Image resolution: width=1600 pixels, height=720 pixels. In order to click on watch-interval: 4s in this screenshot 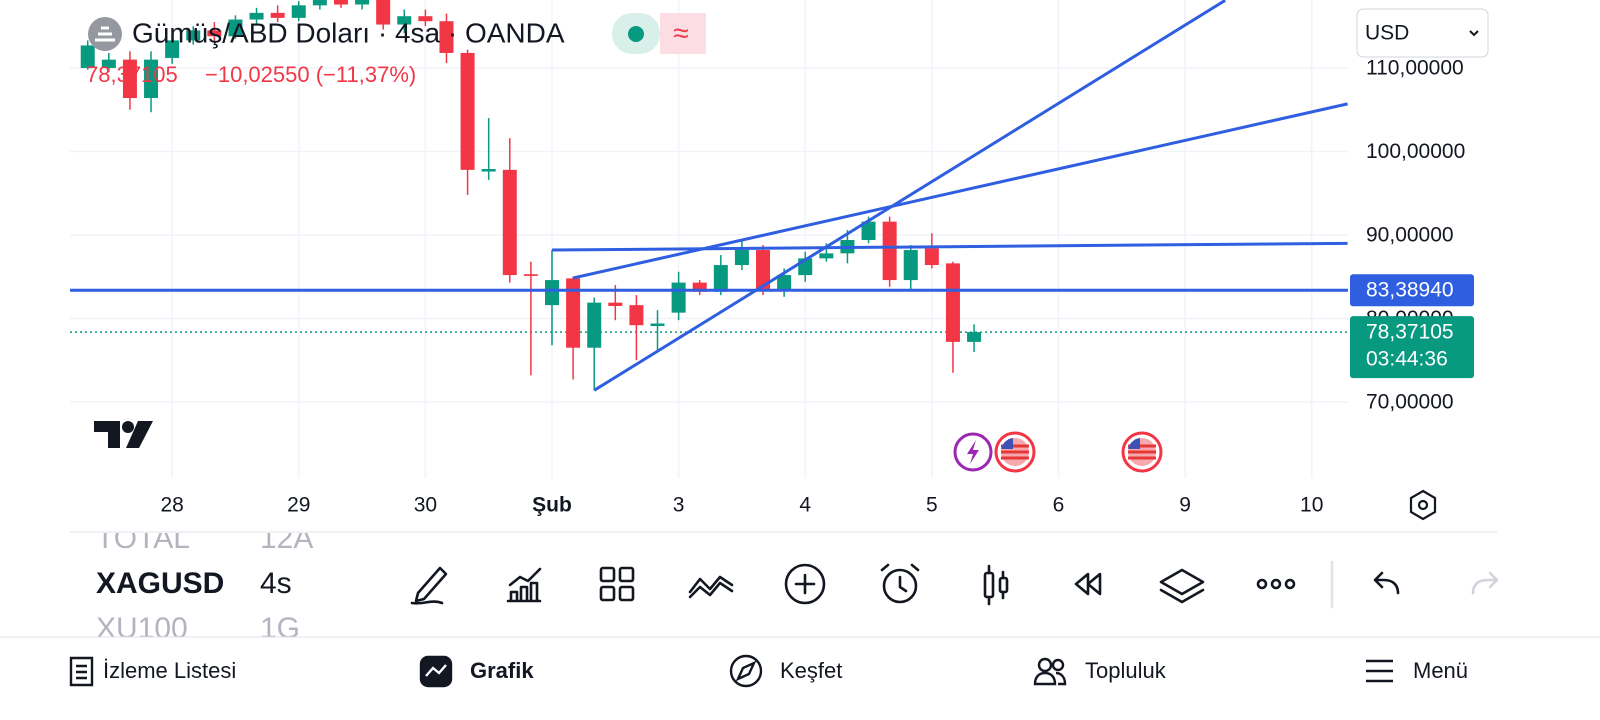, I will do `click(276, 583)`.